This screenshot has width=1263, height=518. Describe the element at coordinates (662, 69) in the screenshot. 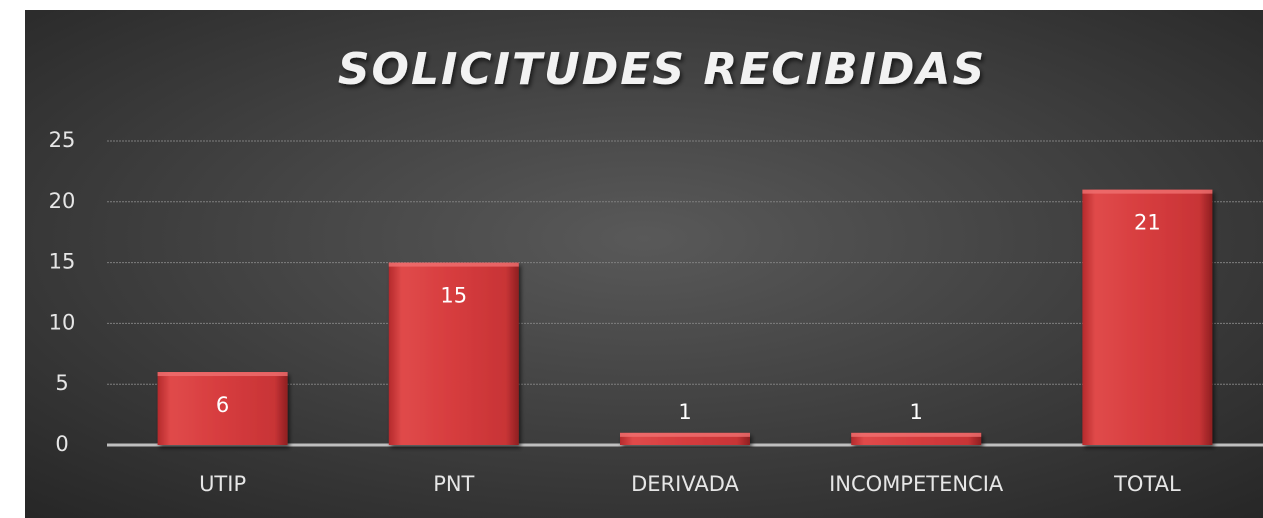

I see `chart-title: SOLICITUDES RECIBIDAS` at that location.